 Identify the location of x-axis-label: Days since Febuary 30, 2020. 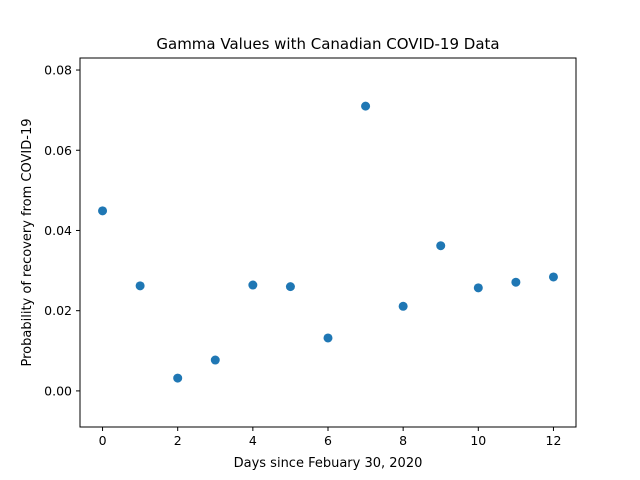
(328, 463).